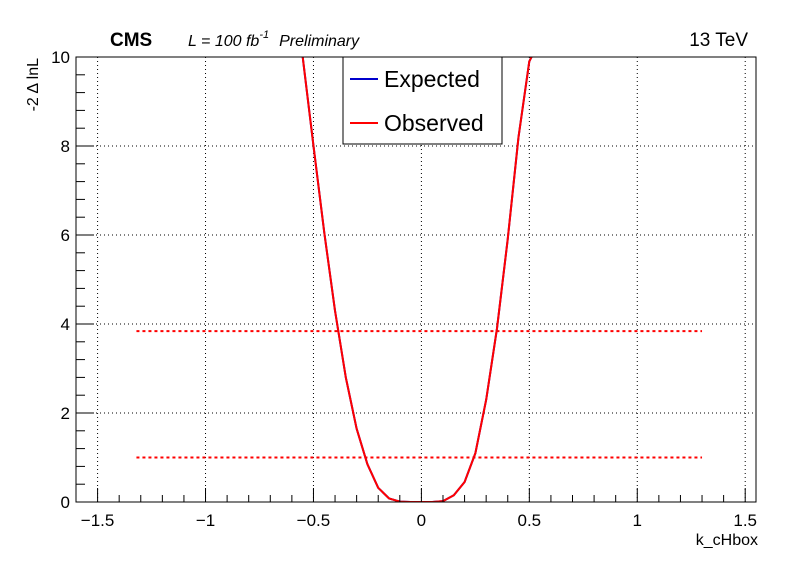  What do you see at coordinates (65, 413) in the screenshot?
I see `y-tick-label: 2` at bounding box center [65, 413].